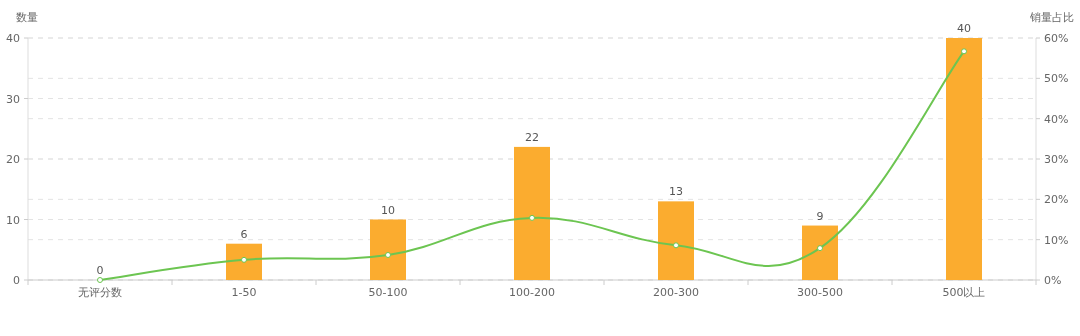  Describe the element at coordinates (964, 292) in the screenshot. I see `x-tick-label: 500以上` at that location.